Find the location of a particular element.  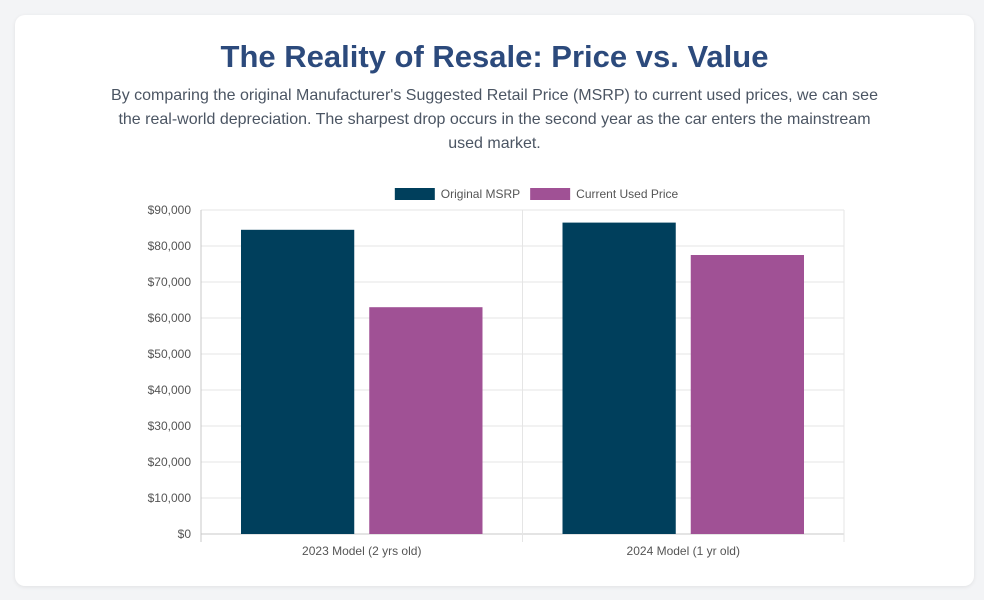

y-tick-label: $70,000 is located at coordinates (170, 282).